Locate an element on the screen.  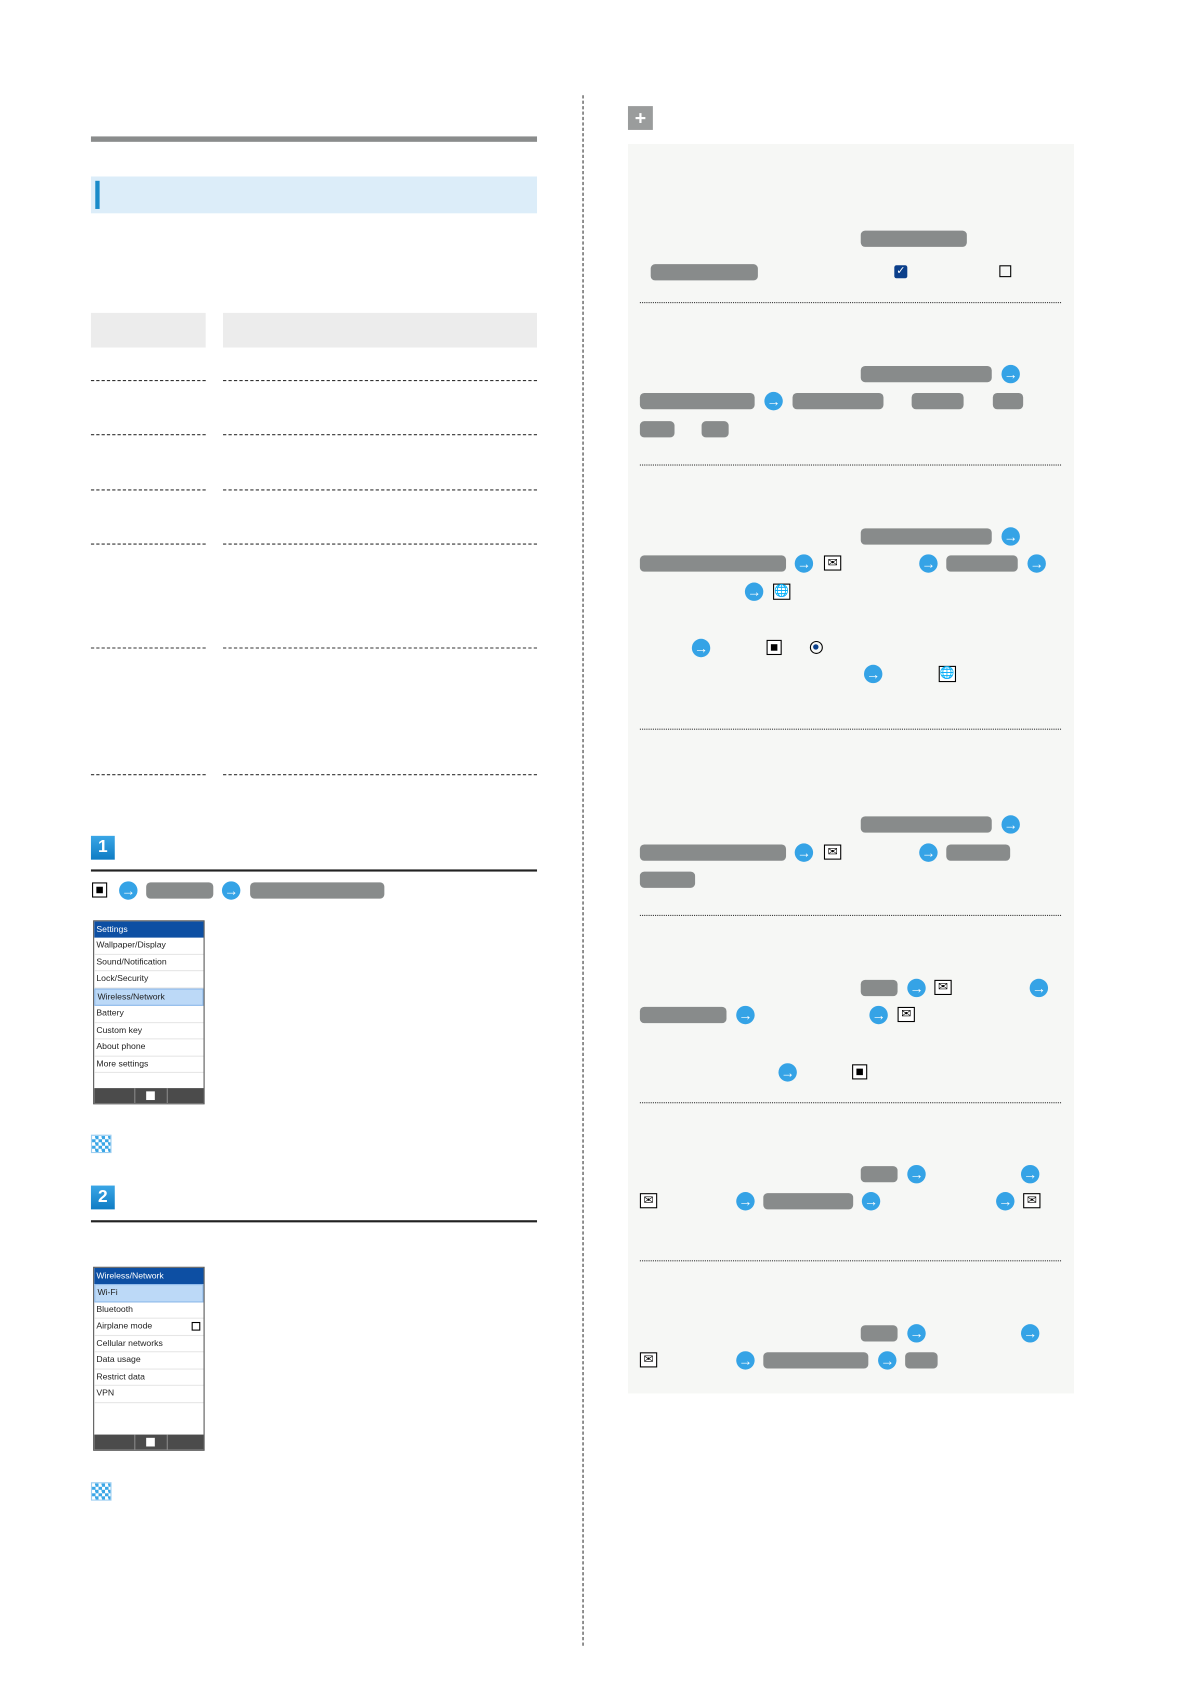
menu-item-wifi: Wi-Fi is located at coordinates (149, 1293).